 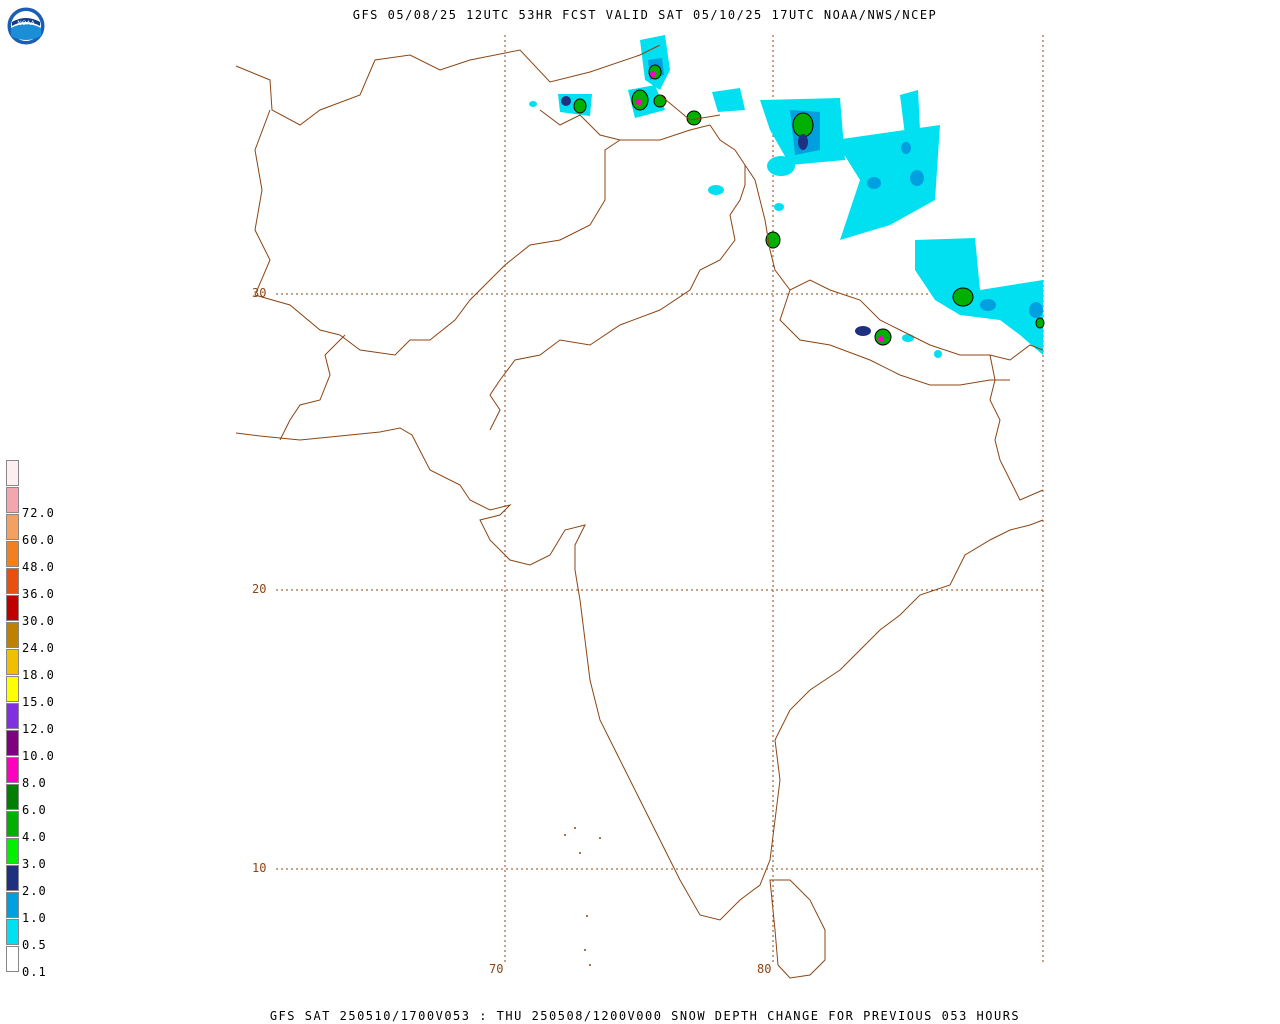 What do you see at coordinates (34, 783) in the screenshot?
I see `legend-label: 8.0` at bounding box center [34, 783].